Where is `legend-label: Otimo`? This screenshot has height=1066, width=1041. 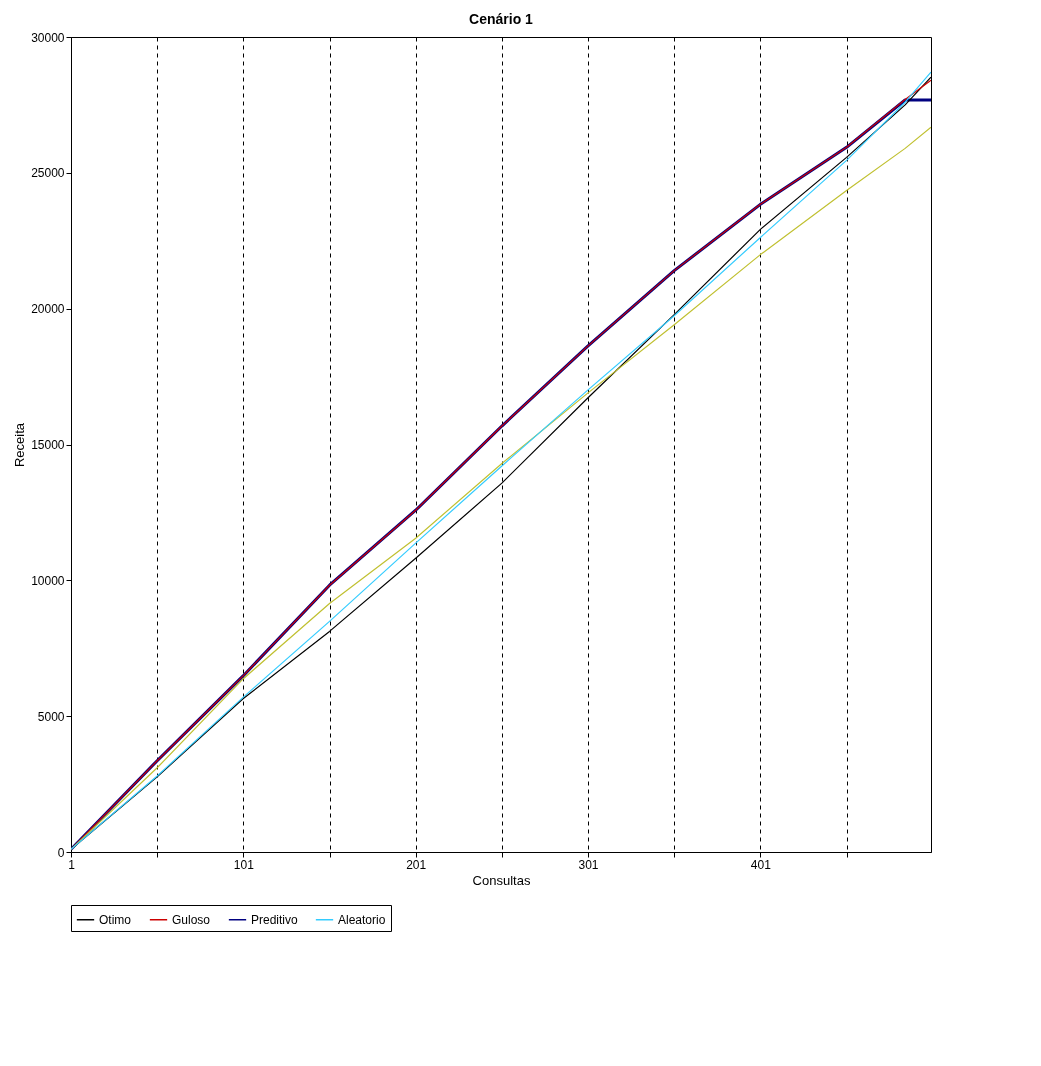
legend-label: Otimo is located at coordinates (115, 919).